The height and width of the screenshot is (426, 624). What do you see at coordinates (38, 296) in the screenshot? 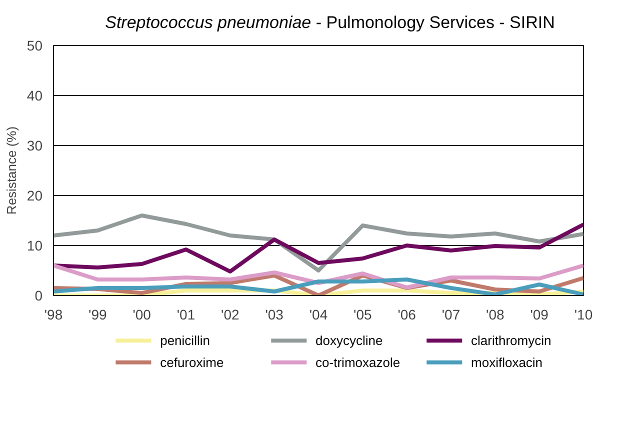
I see `y-tick-label: 0` at bounding box center [38, 296].